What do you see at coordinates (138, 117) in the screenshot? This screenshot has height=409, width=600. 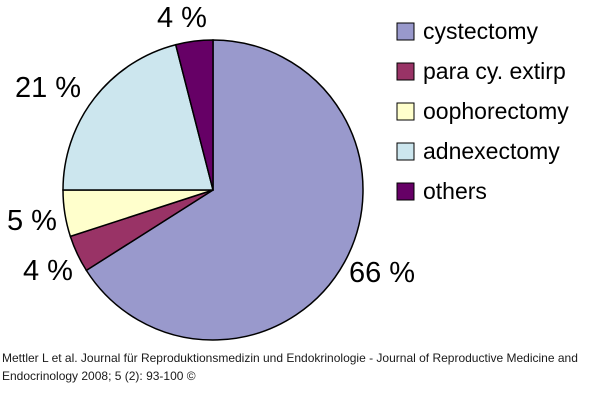 I see `pie-slice-adnexectomy` at bounding box center [138, 117].